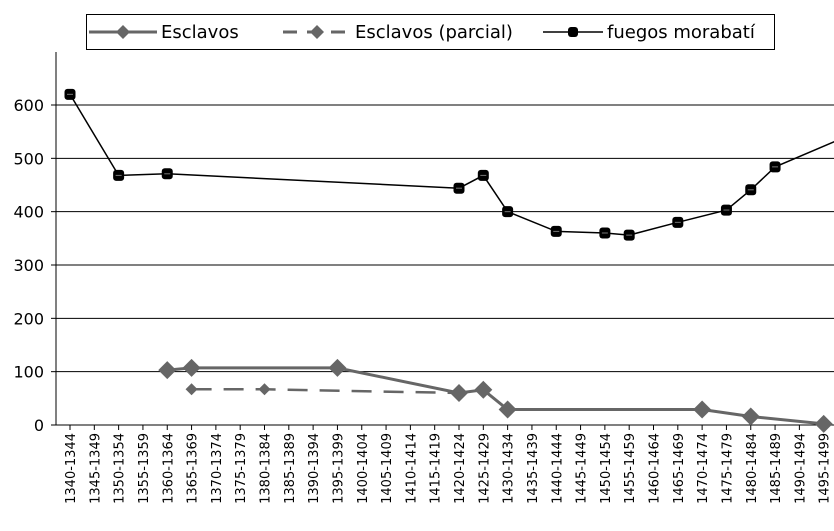  I want to click on legend-item-1: Esclavos (parcial), so click(405, 32).